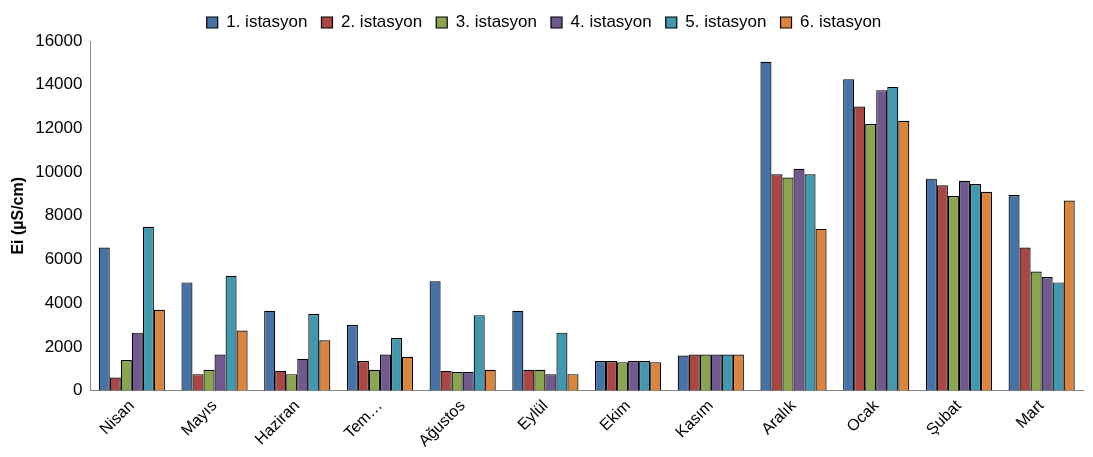  Describe the element at coordinates (63, 302) in the screenshot. I see `y-tick-label: 4000` at that location.